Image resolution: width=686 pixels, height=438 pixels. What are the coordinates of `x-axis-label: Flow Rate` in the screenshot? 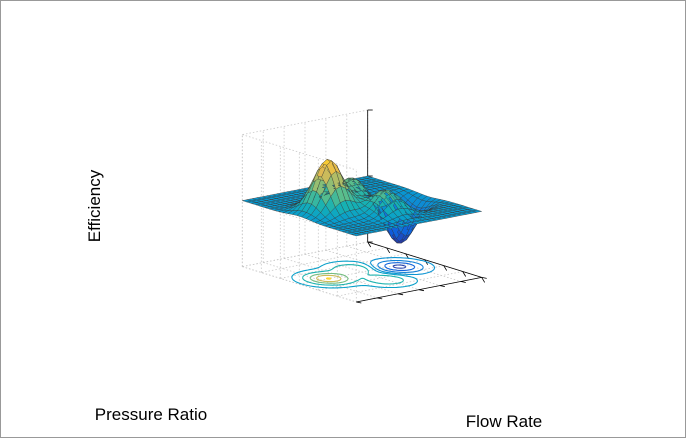 It's located at (504, 421).